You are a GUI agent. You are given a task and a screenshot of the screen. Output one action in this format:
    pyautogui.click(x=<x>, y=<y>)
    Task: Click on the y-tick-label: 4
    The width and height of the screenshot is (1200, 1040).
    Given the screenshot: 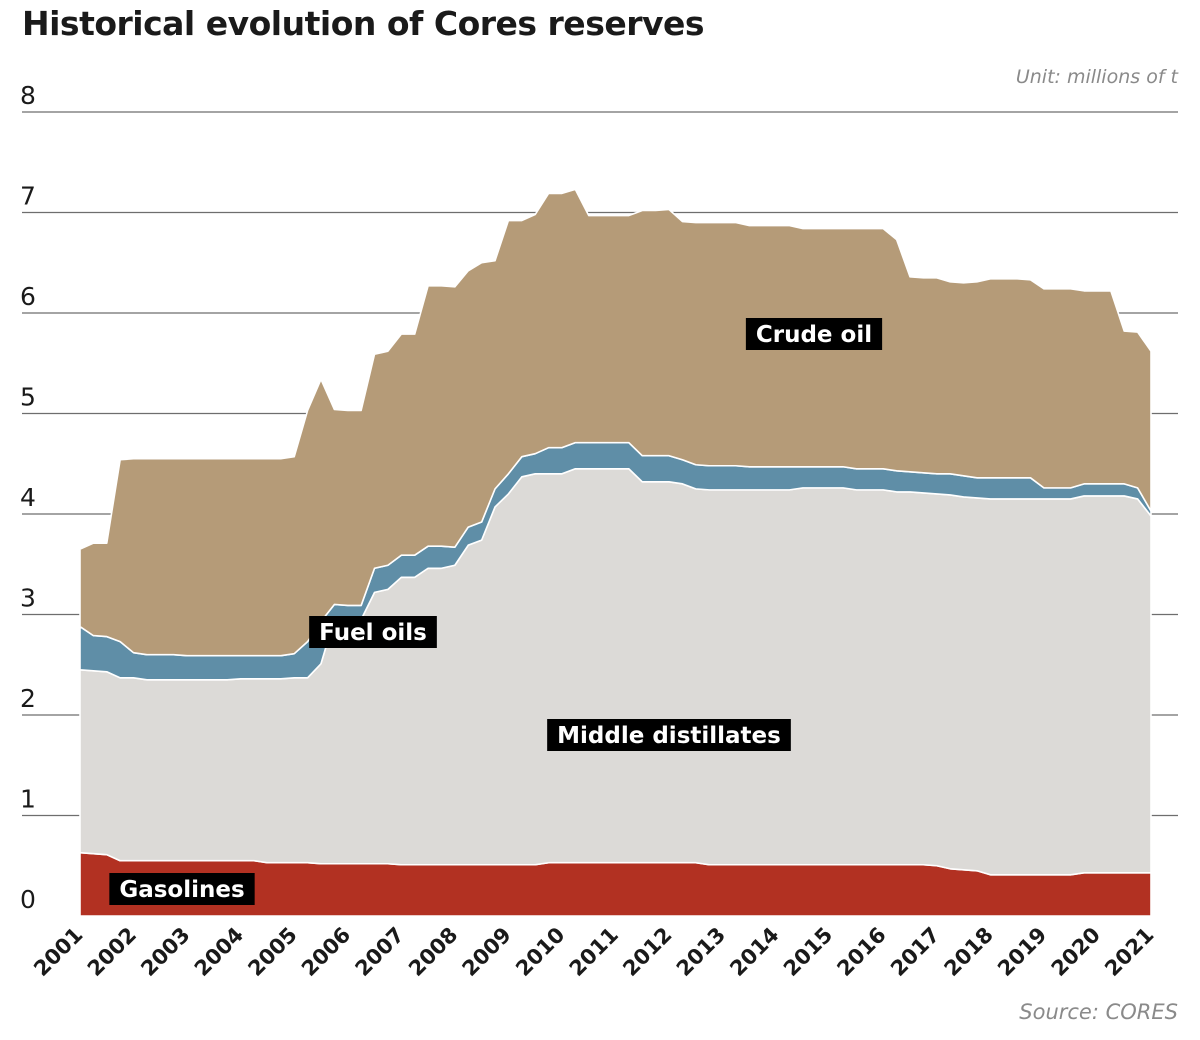 What is the action you would take?
    pyautogui.click(x=28, y=497)
    